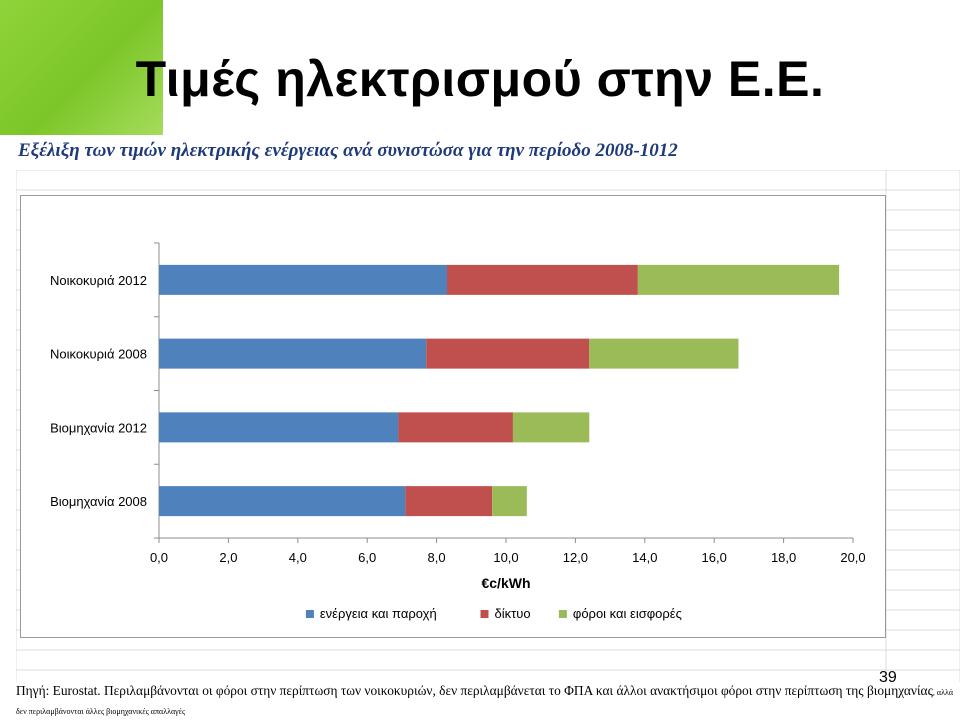 This screenshot has height=720, width=960. I want to click on x-tick-label: 18,0, so click(783, 557).